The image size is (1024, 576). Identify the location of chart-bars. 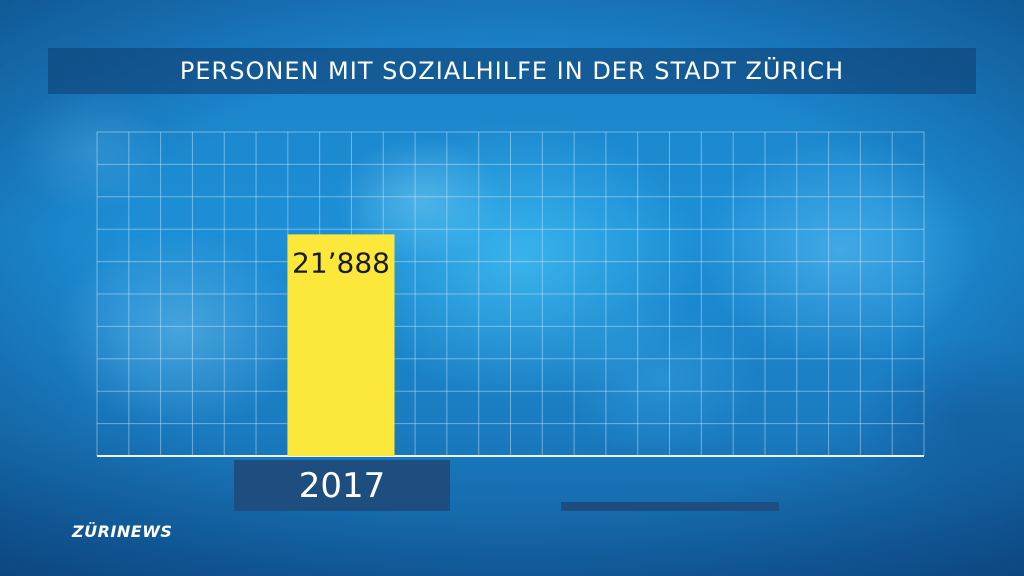
(341, 345).